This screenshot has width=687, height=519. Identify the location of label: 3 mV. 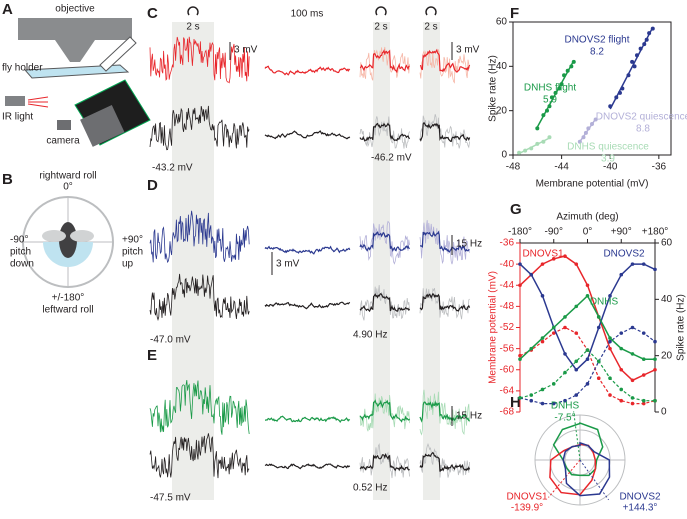
(288, 264).